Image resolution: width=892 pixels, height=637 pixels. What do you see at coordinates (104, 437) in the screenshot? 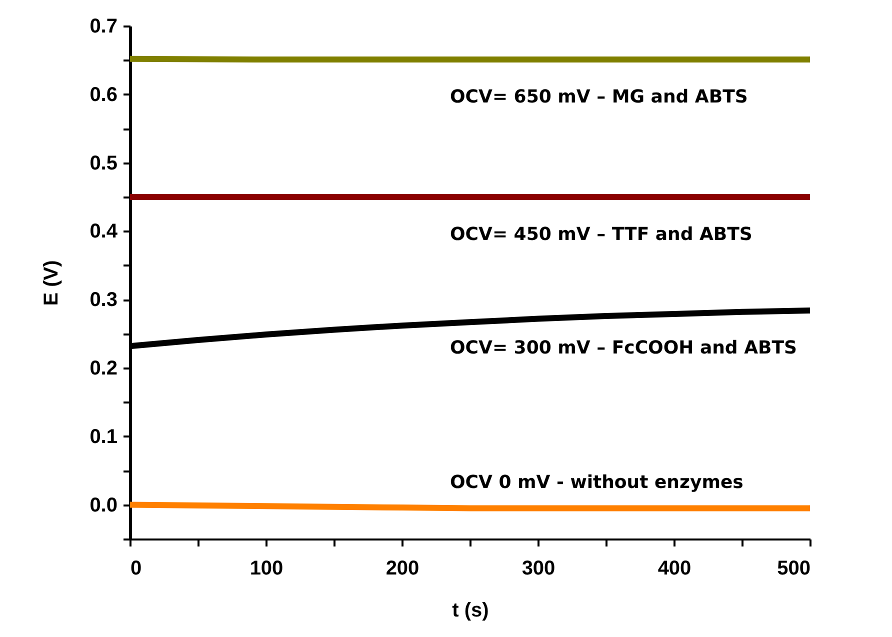
I see `y-tick-label: 0.1` at bounding box center [104, 437].